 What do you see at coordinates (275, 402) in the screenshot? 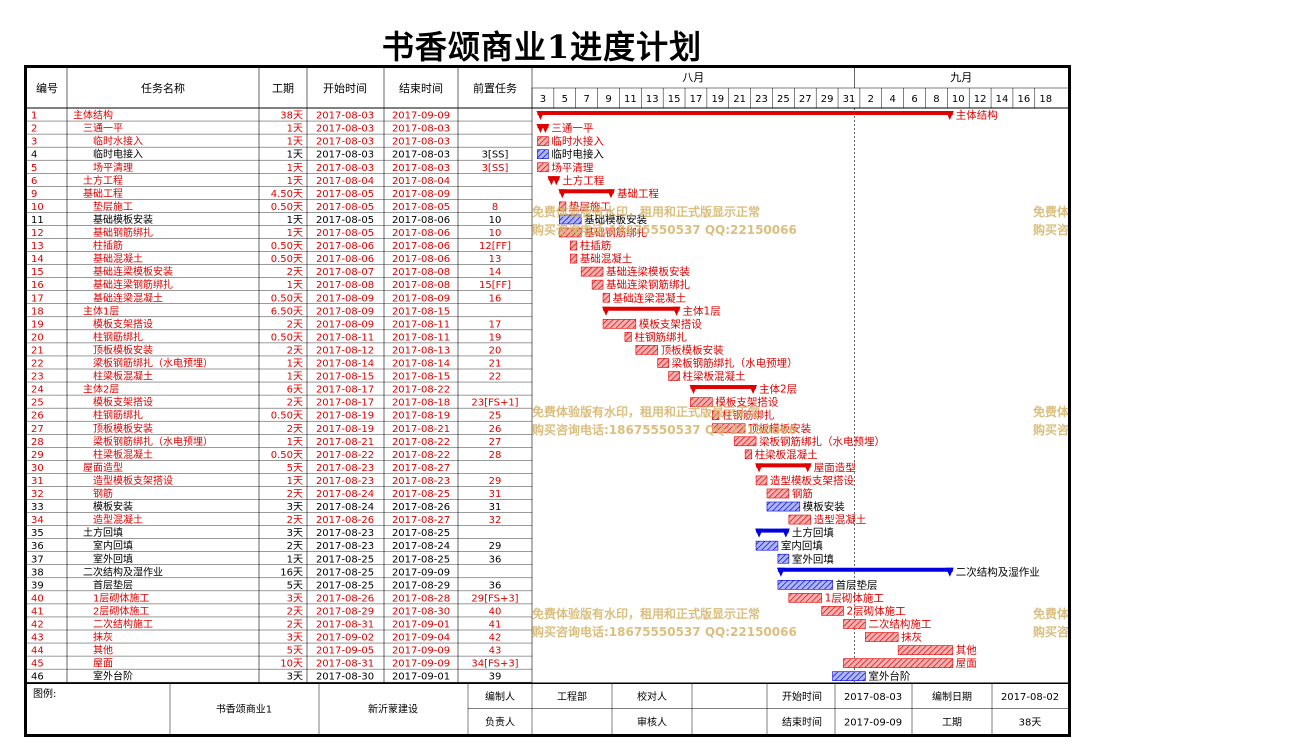
I see `table-row: 25 模板支架搭设 2天 2017-08-17 2017-08-18 23[FS+1]` at bounding box center [275, 402].